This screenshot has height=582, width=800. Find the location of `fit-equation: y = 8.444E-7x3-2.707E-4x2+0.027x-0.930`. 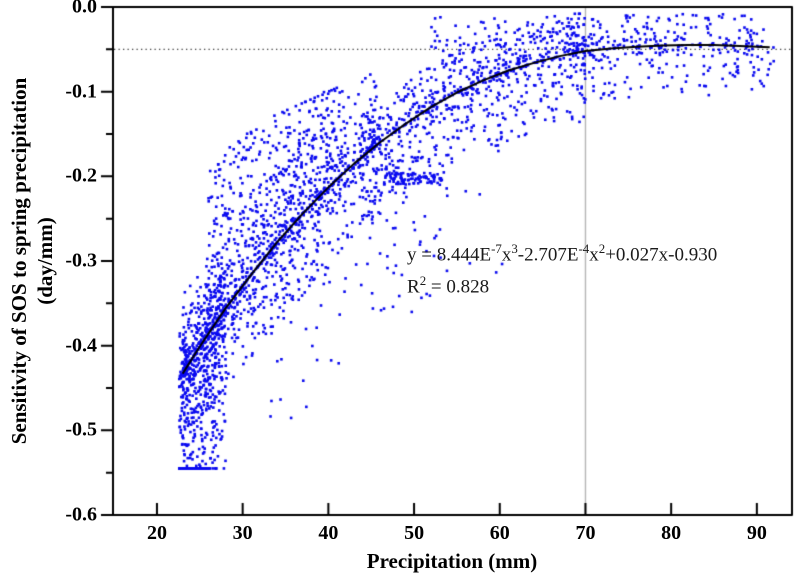

fit-equation: y = 8.444E-7x3-2.707E-4x2+0.027x-0.930 is located at coordinates (562, 252).